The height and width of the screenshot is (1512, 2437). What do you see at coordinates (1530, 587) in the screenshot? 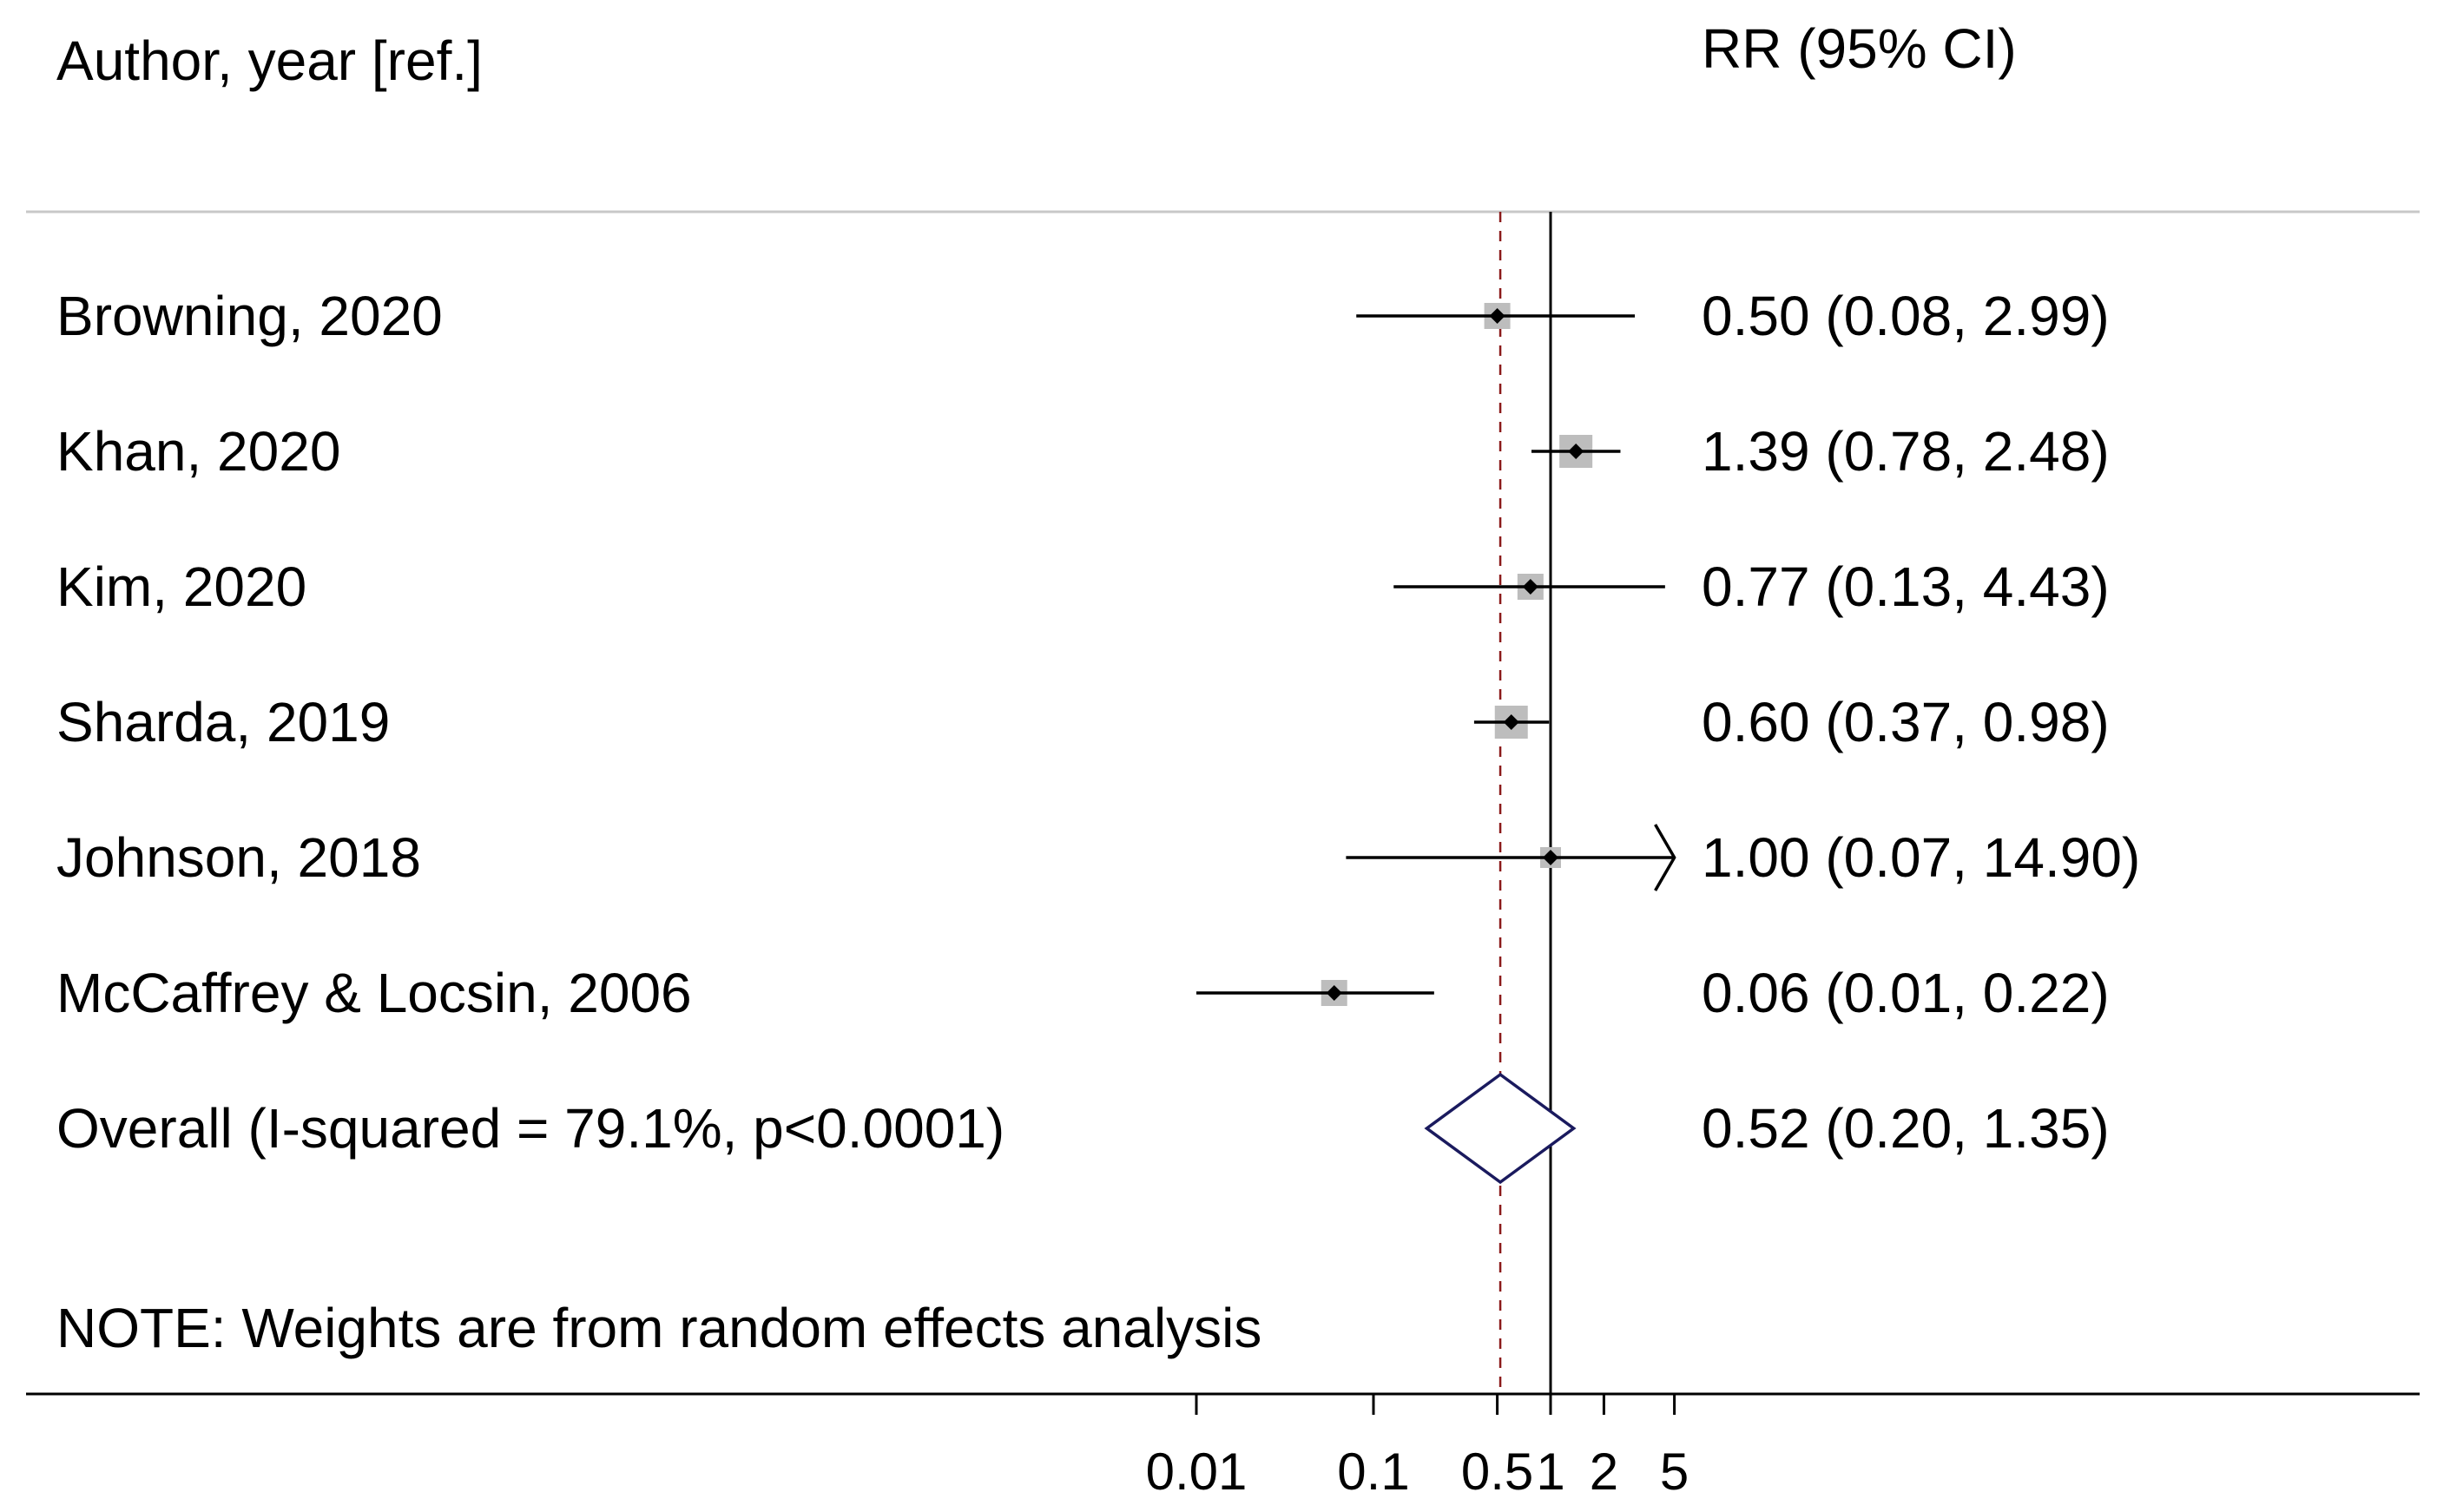
I see `point-estimate-kim-2020` at bounding box center [1530, 587].